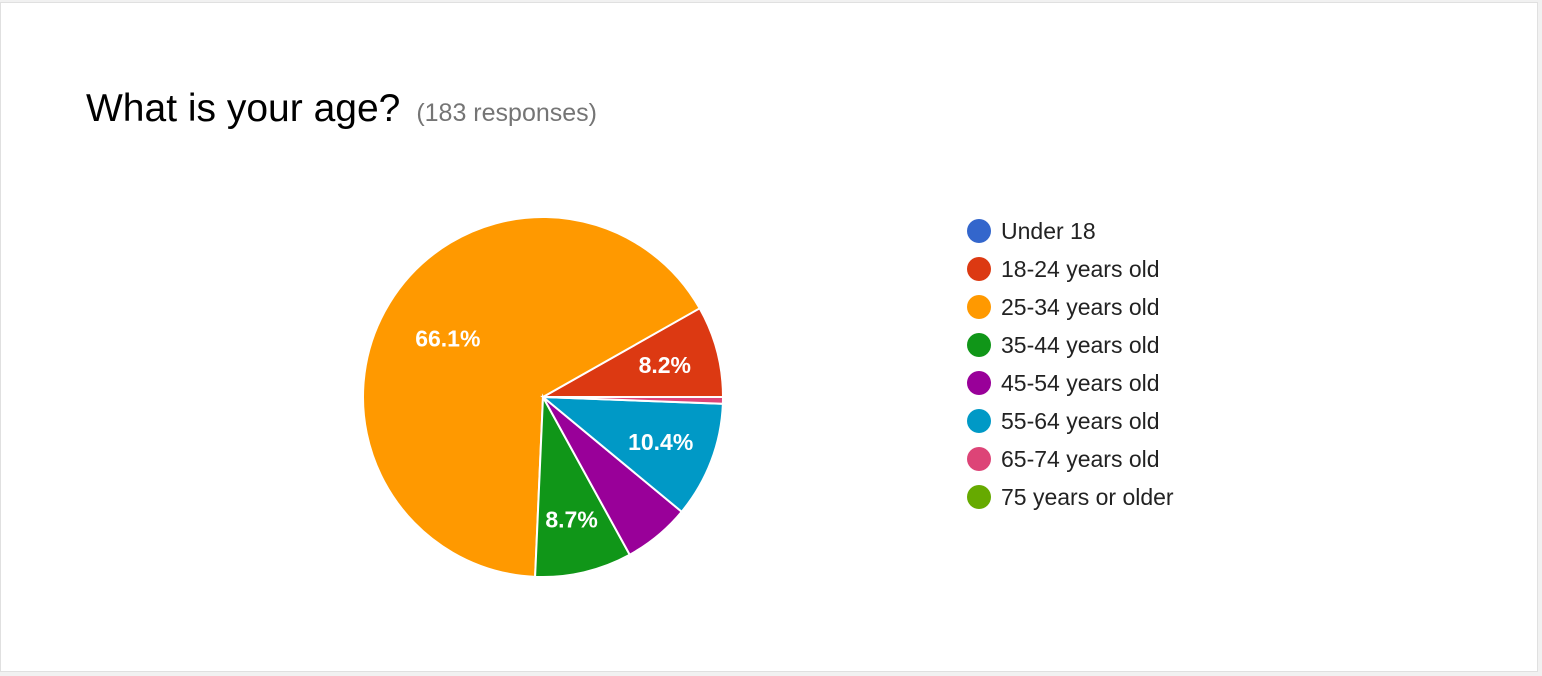 The width and height of the screenshot is (1542, 676). Describe the element at coordinates (1080, 382) in the screenshot. I see `legend-label: 45-54 years old` at that location.